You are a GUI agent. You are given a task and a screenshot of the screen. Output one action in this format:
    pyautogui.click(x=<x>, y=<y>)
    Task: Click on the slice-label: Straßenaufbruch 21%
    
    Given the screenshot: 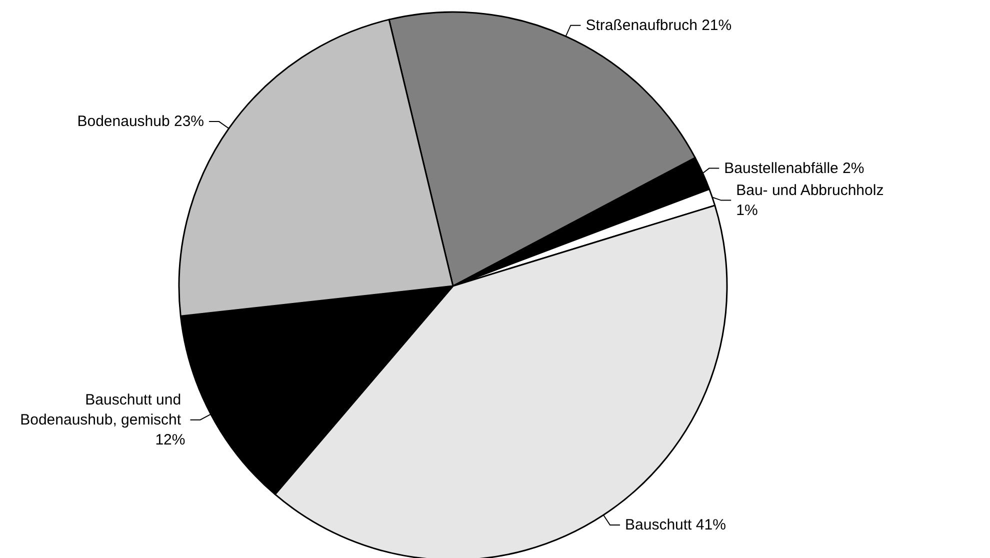 What is the action you would take?
    pyautogui.click(x=659, y=25)
    